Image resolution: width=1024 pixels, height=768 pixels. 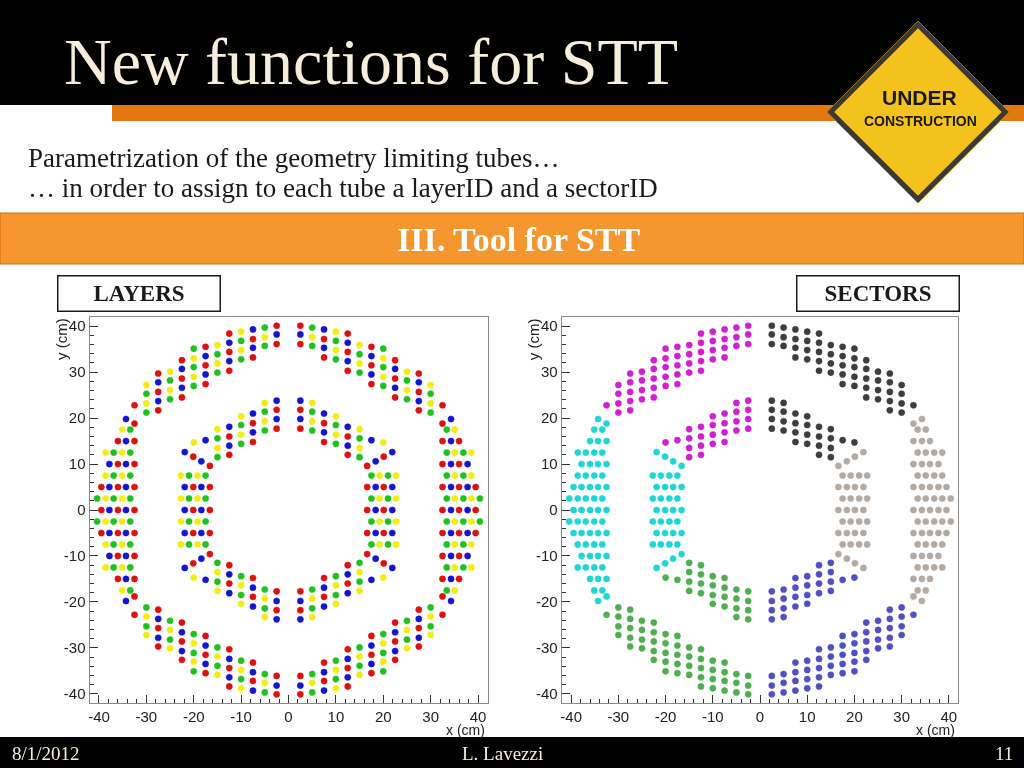 What do you see at coordinates (343, 173) in the screenshot?
I see `text: Parametrization of the geometry limiting tubes… … in order to assign to each tube a layerID and a sectorID` at bounding box center [343, 173].